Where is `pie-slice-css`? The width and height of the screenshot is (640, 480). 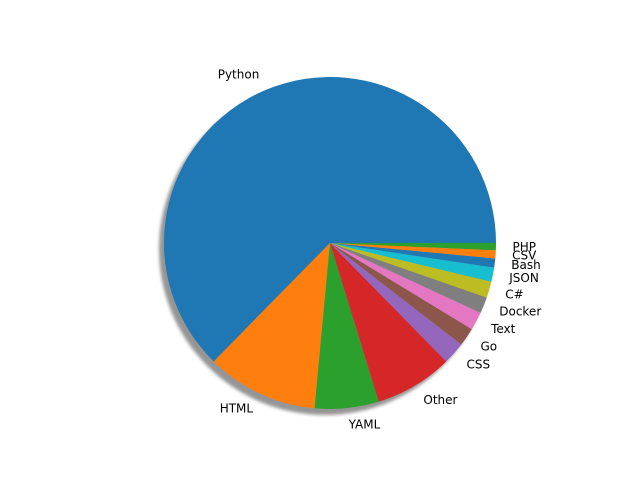 pie-slice-css is located at coordinates (396, 302).